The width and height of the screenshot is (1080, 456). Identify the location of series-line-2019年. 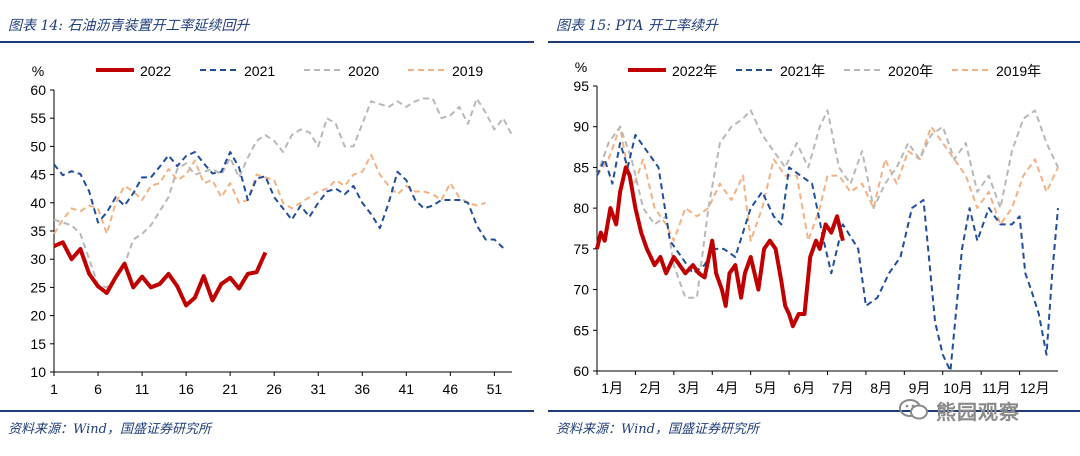
(827, 183).